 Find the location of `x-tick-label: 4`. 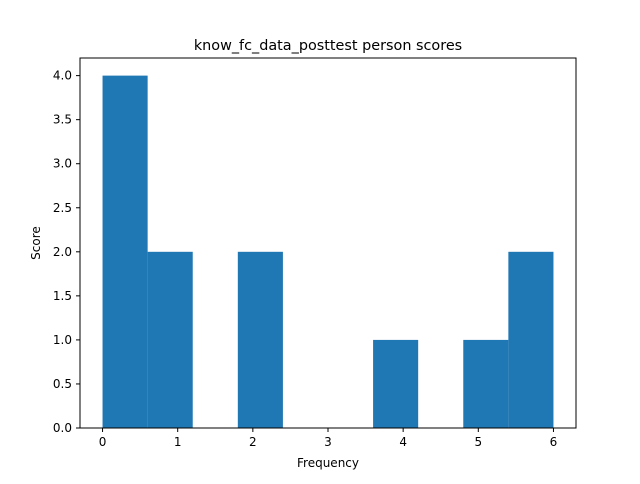

x-tick-label: 4 is located at coordinates (403, 442).